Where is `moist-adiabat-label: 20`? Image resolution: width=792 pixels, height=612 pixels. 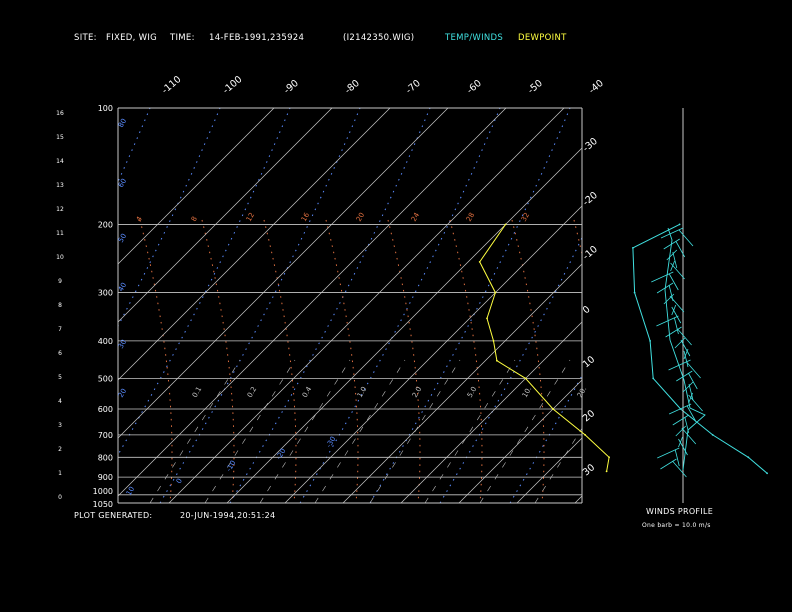 moist-adiabat-label: 20 is located at coordinates (360, 217).